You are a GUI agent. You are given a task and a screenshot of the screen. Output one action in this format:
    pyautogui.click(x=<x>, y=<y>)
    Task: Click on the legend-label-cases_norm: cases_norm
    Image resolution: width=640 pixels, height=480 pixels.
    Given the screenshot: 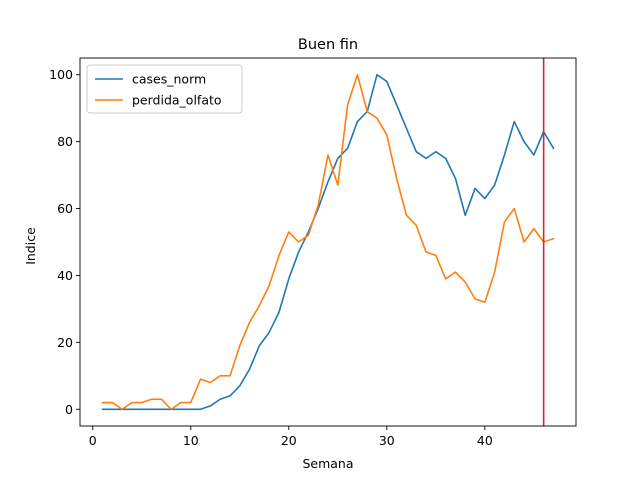 What is the action you would take?
    pyautogui.click(x=169, y=79)
    